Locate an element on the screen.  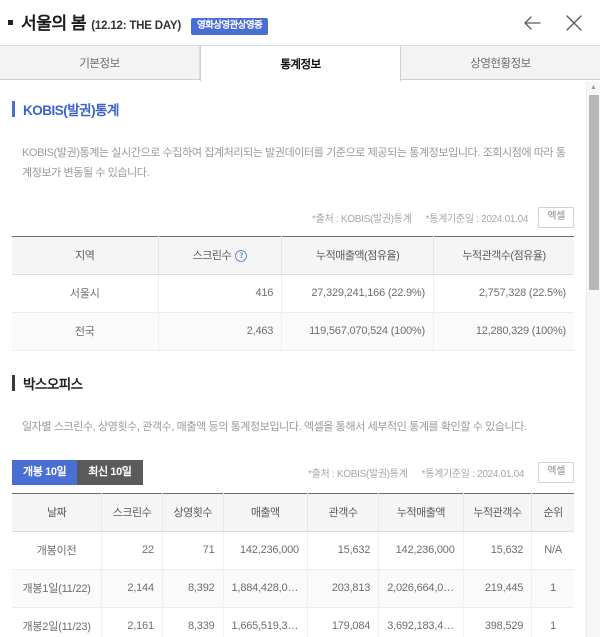
boxoffice-cell-sales: 142,236,000 is located at coordinates (265, 551).